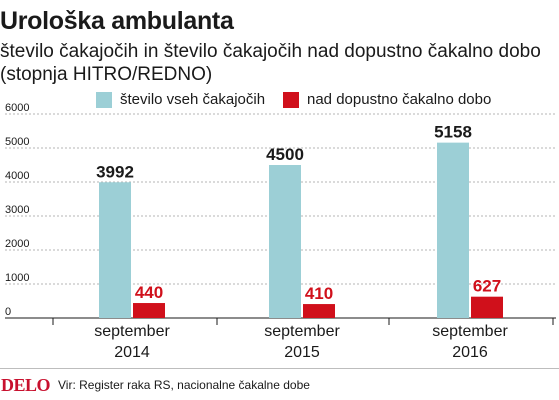 This screenshot has height=400, width=559. Describe the element at coordinates (319, 293) in the screenshot. I see `data-label: 410` at that location.